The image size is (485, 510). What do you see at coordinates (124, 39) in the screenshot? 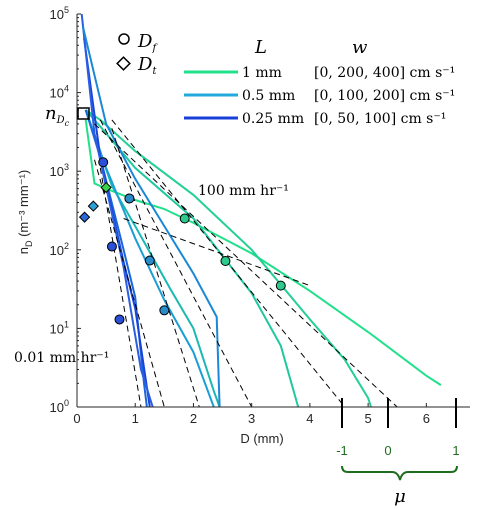
I see `legend-circle-marker` at bounding box center [124, 39].